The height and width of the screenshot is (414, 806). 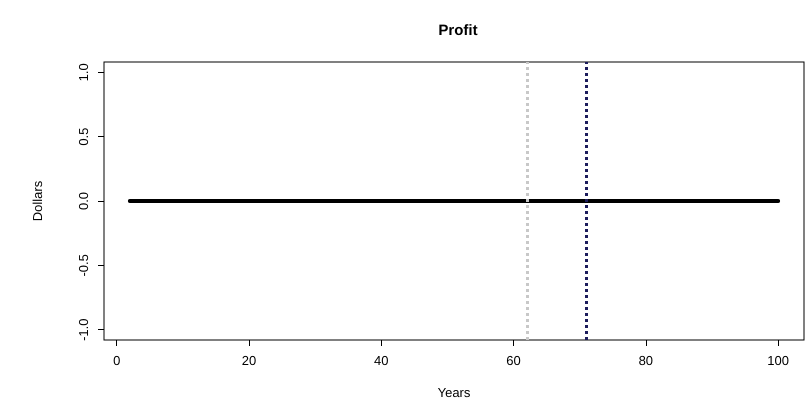 I want to click on y-tick-label: 0.5, so click(x=83, y=137).